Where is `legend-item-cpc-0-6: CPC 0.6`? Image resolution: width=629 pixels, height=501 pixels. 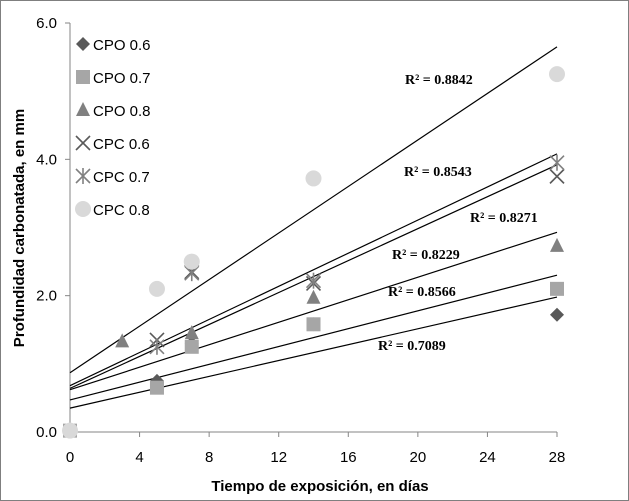
legend-item-cpc-0-6: CPC 0.6 is located at coordinates (112, 144).